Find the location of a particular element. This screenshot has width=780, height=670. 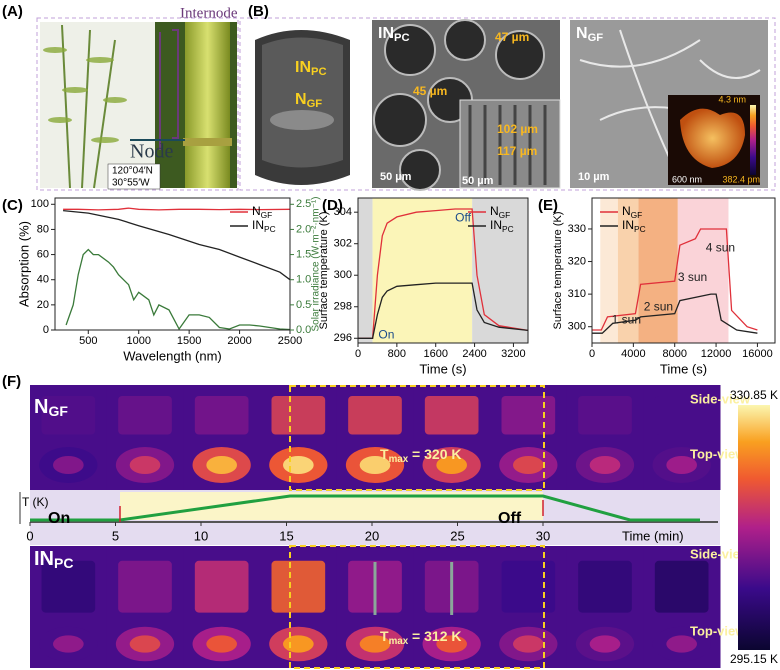

y-label: T (K) is located at coordinates (35, 502).